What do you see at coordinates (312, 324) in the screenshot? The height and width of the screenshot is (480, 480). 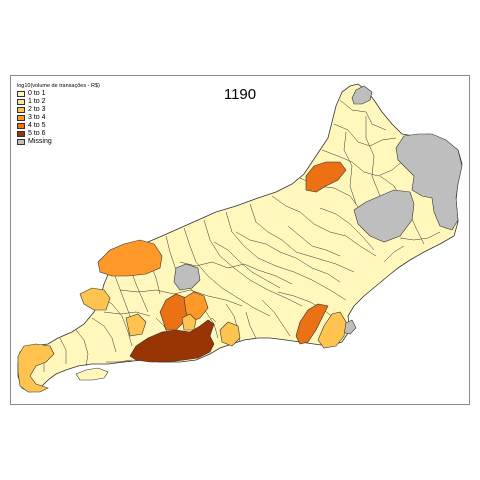 I see `dark-orange-macae` at bounding box center [312, 324].